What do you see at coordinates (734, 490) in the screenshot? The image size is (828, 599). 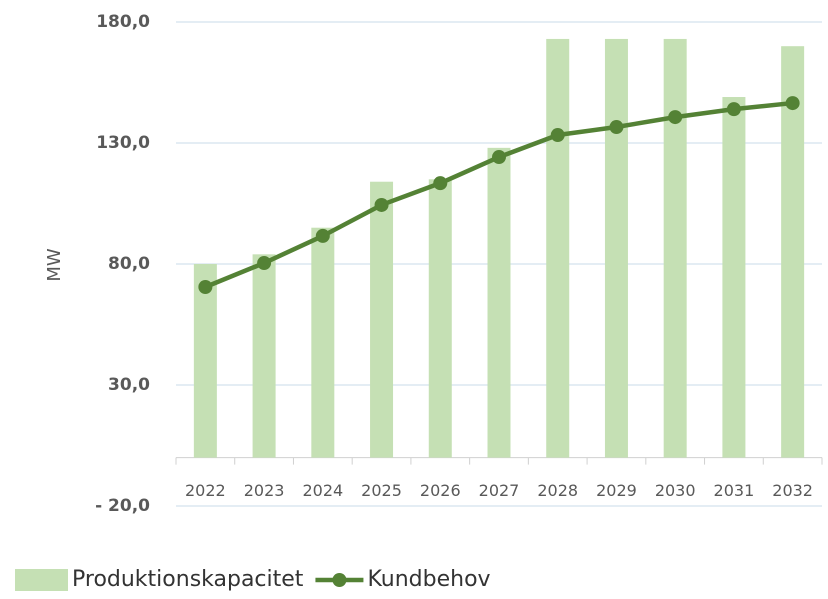 I see `x-tick-label: 2031` at bounding box center [734, 490].